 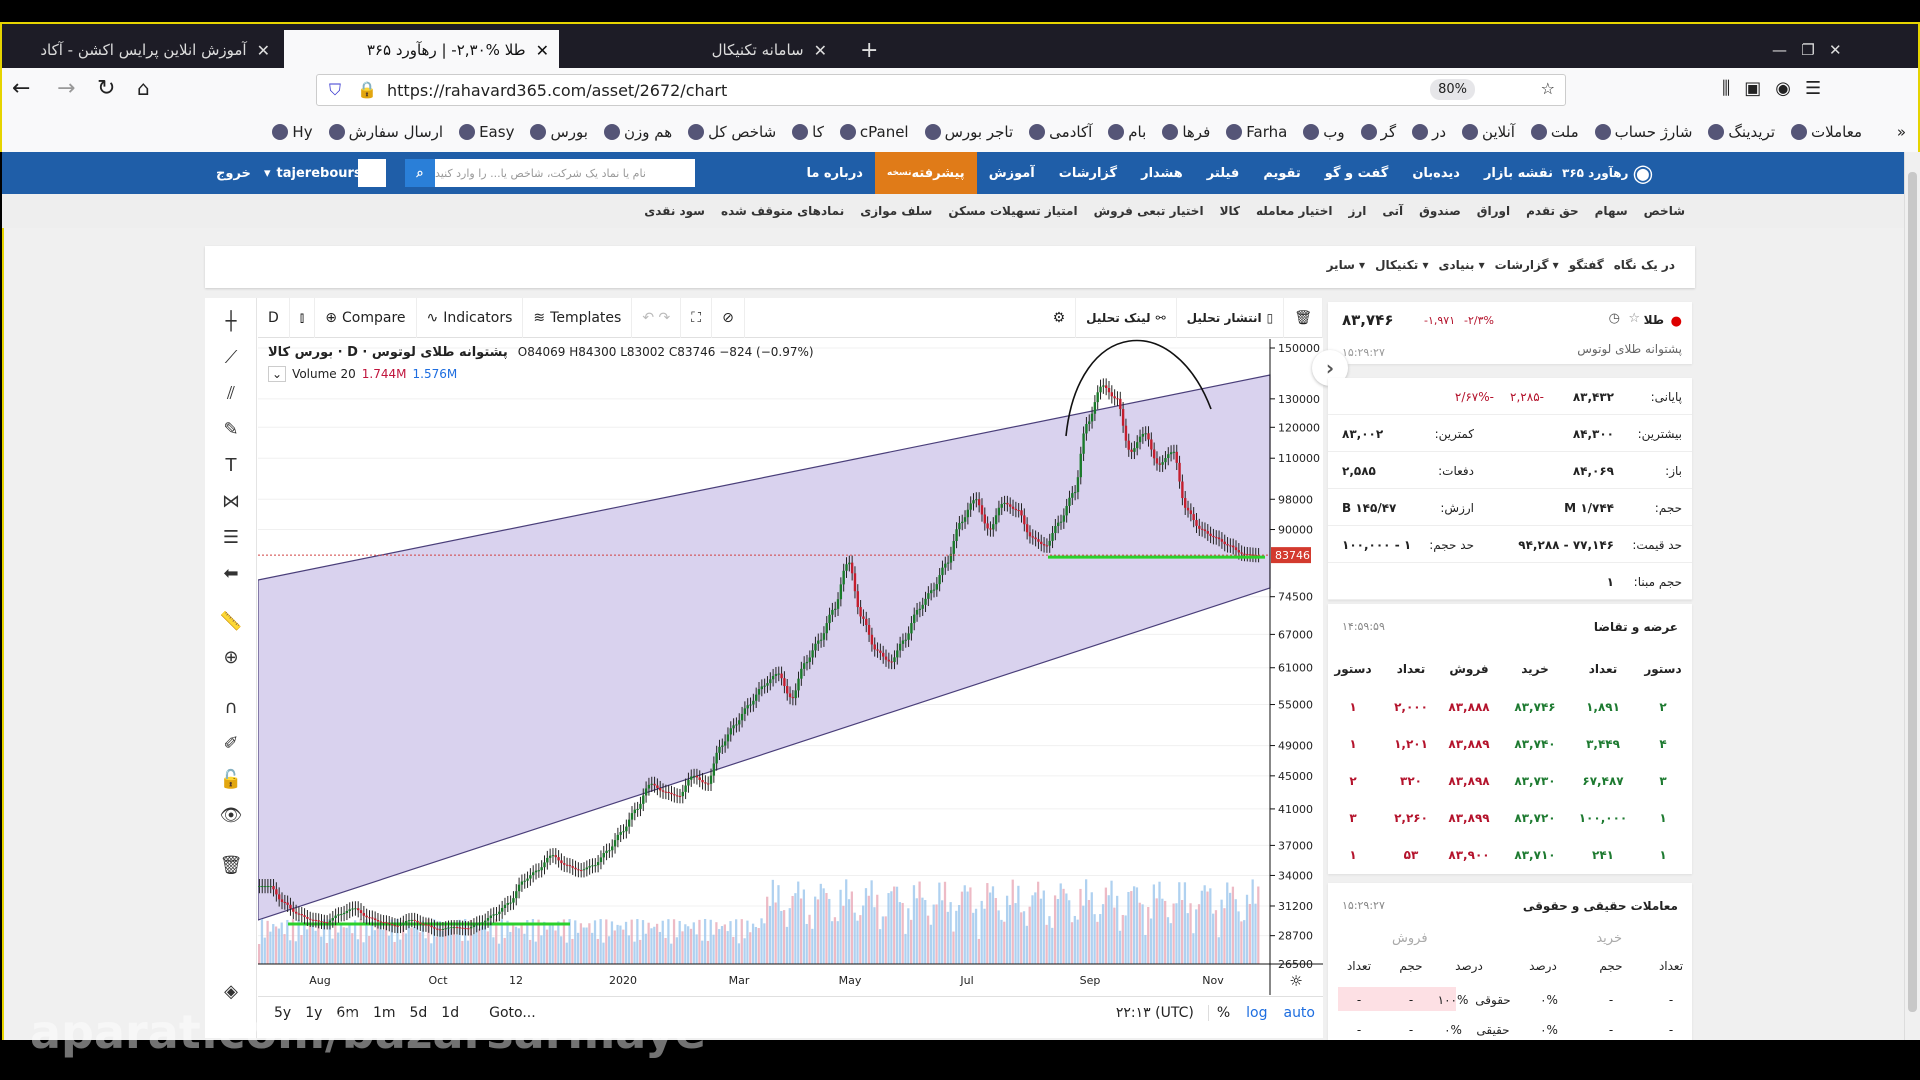 What do you see at coordinates (1493, 211) in the screenshot?
I see `subnav-item: اوراق` at bounding box center [1493, 211].